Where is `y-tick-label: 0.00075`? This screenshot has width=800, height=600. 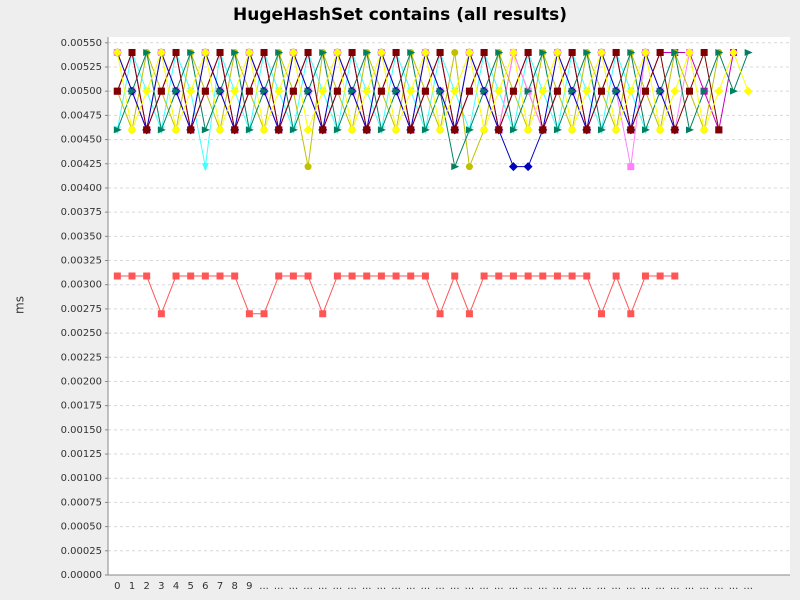 y-tick-label: 0.00075 is located at coordinates (81, 502).